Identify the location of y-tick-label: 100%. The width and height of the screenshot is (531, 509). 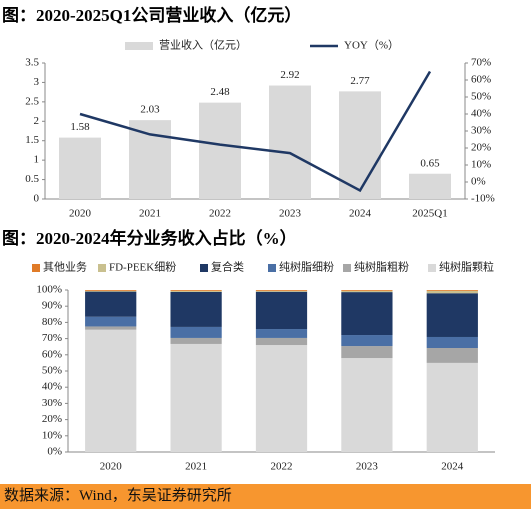
(49, 290).